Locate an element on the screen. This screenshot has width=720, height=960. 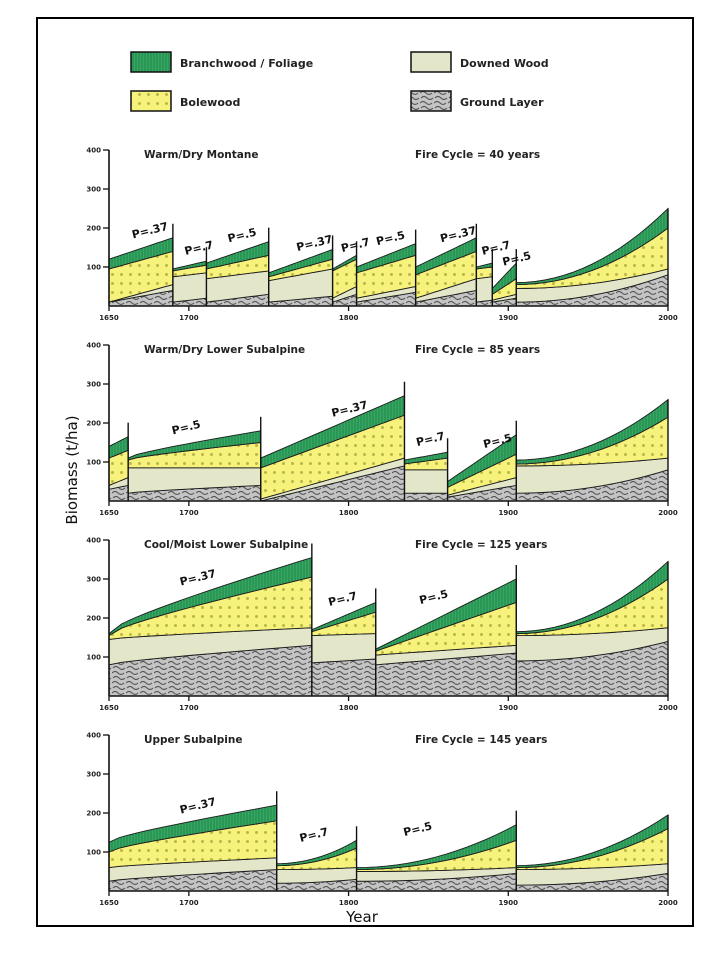
x-axis-label: Year is located at coordinates (362, 917).